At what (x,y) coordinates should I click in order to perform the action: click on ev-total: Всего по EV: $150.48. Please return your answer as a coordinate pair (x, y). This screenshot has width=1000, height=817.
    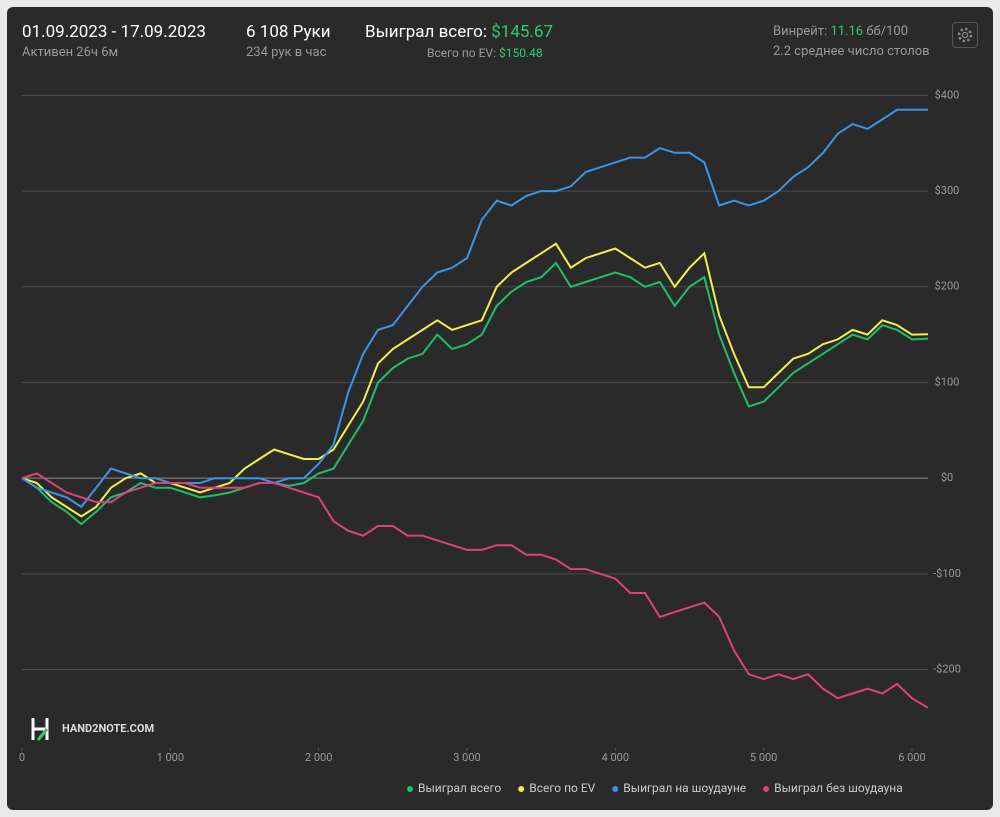
    Looking at the image, I should click on (485, 53).